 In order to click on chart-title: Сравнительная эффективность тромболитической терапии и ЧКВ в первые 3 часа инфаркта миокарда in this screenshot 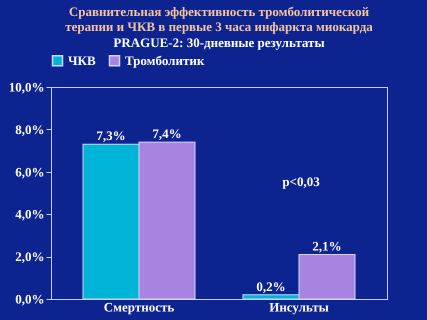, I will do `click(219, 19)`.